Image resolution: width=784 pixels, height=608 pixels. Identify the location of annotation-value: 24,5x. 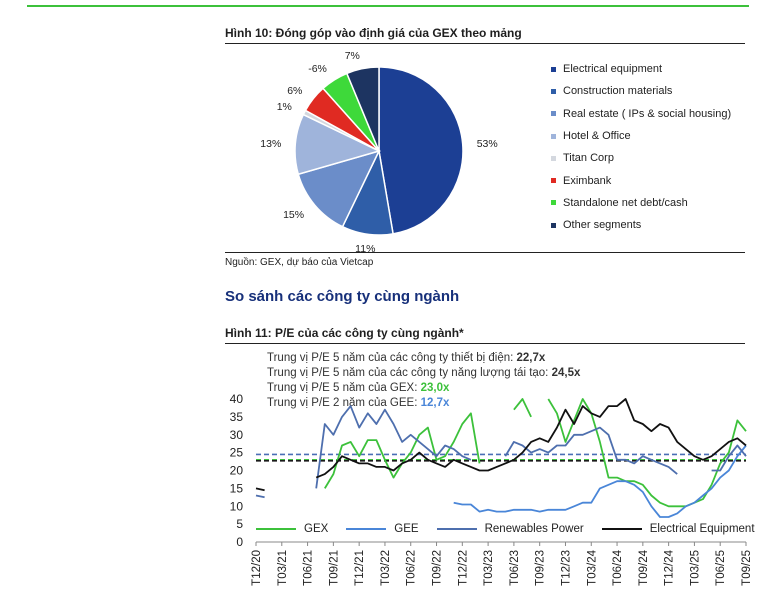
(566, 373).